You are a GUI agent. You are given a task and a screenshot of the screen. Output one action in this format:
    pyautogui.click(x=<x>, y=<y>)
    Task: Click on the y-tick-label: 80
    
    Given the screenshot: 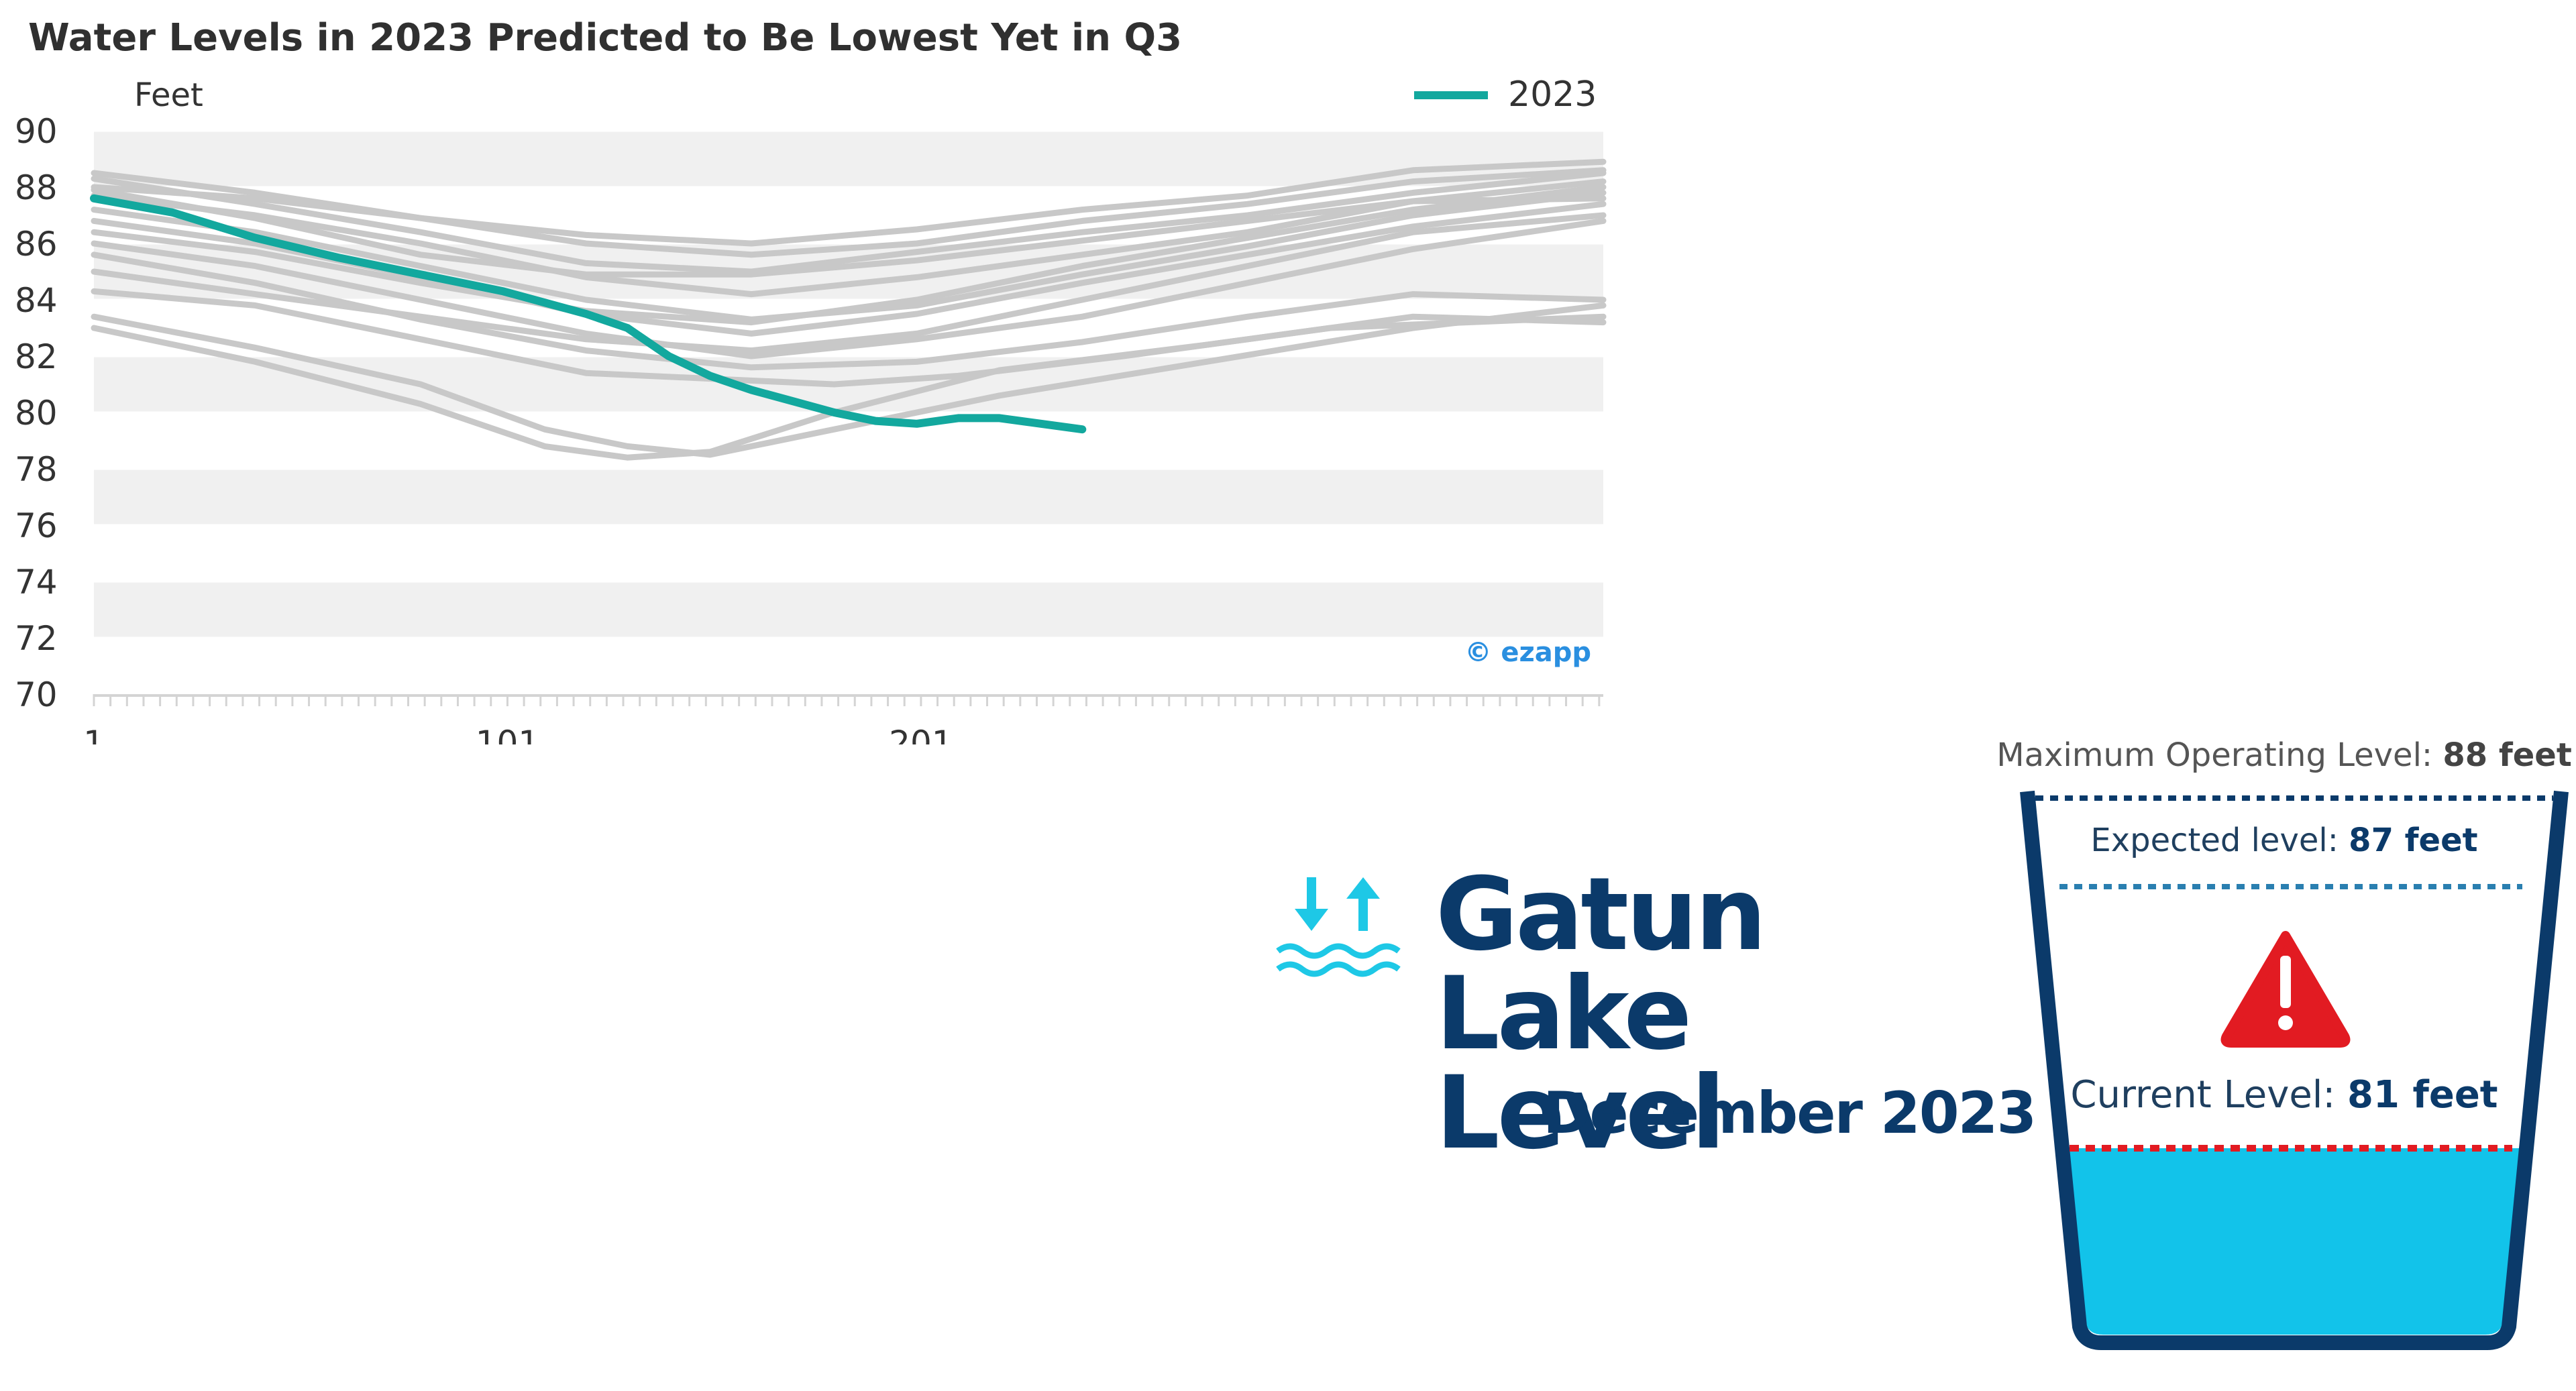 What is the action you would take?
    pyautogui.click(x=36, y=414)
    